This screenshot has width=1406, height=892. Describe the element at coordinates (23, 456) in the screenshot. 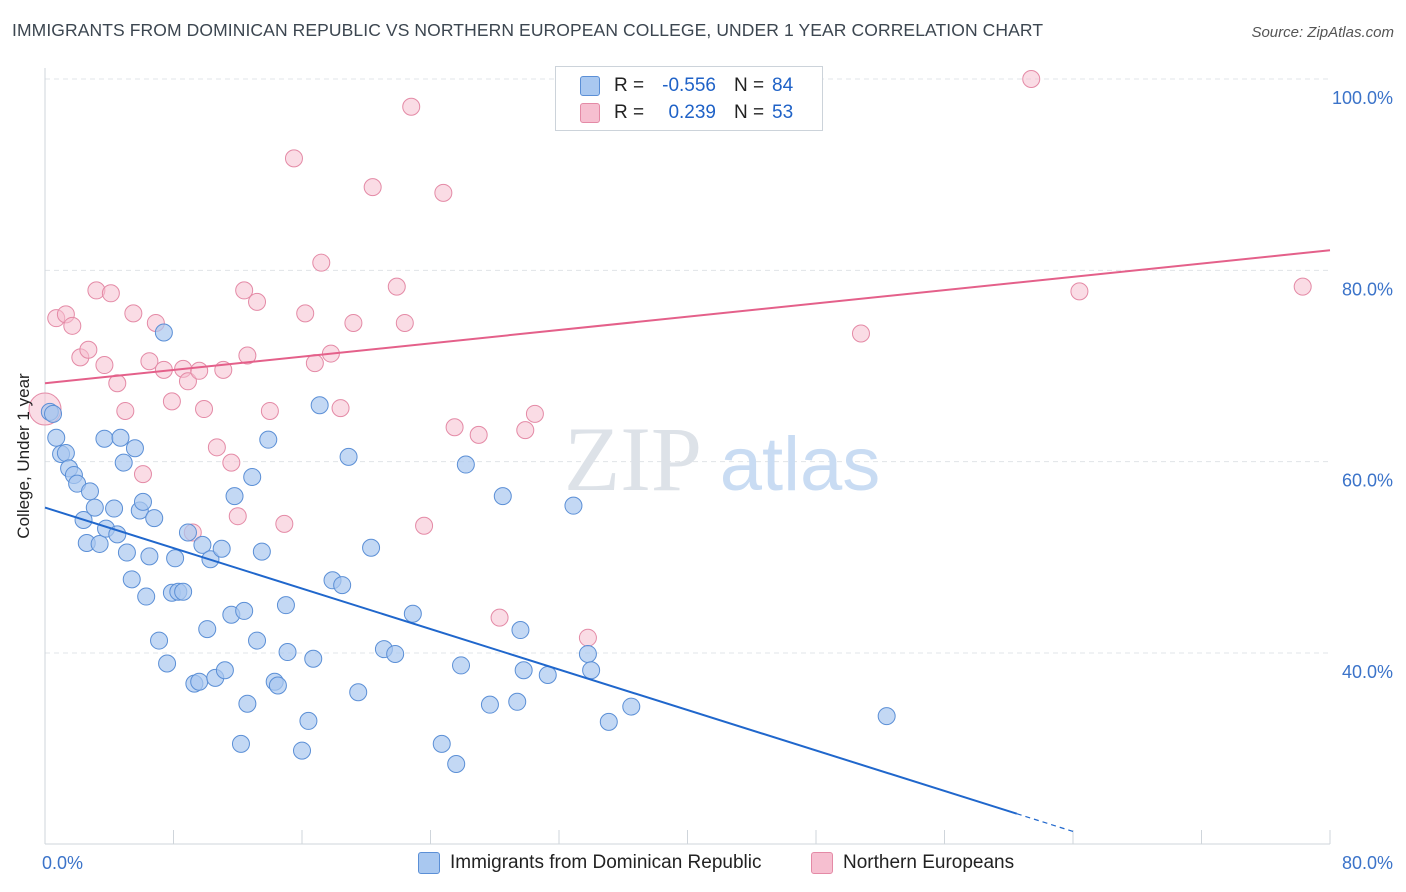

I see `y-axis-label: College, Under 1 year` at that location.